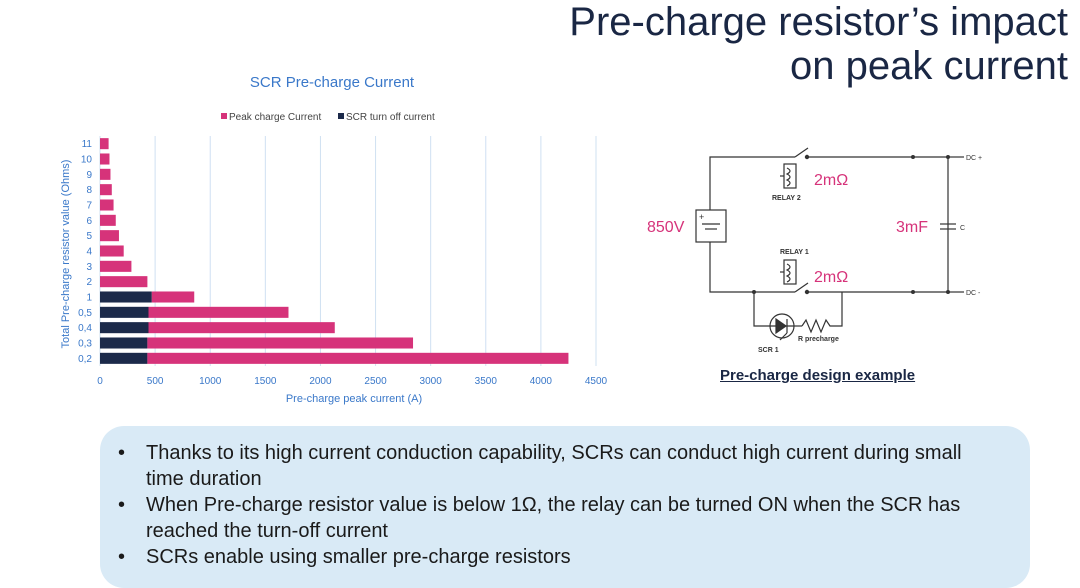  I want to click on scr-label: SCR 1, so click(768, 350).